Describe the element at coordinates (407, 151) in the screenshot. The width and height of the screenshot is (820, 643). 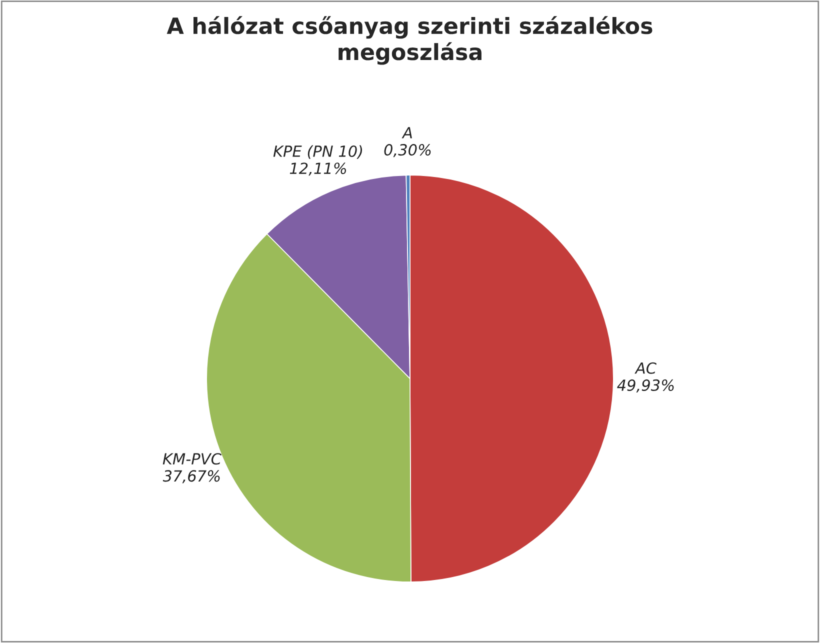
I see `data-label: 0,30%` at that location.